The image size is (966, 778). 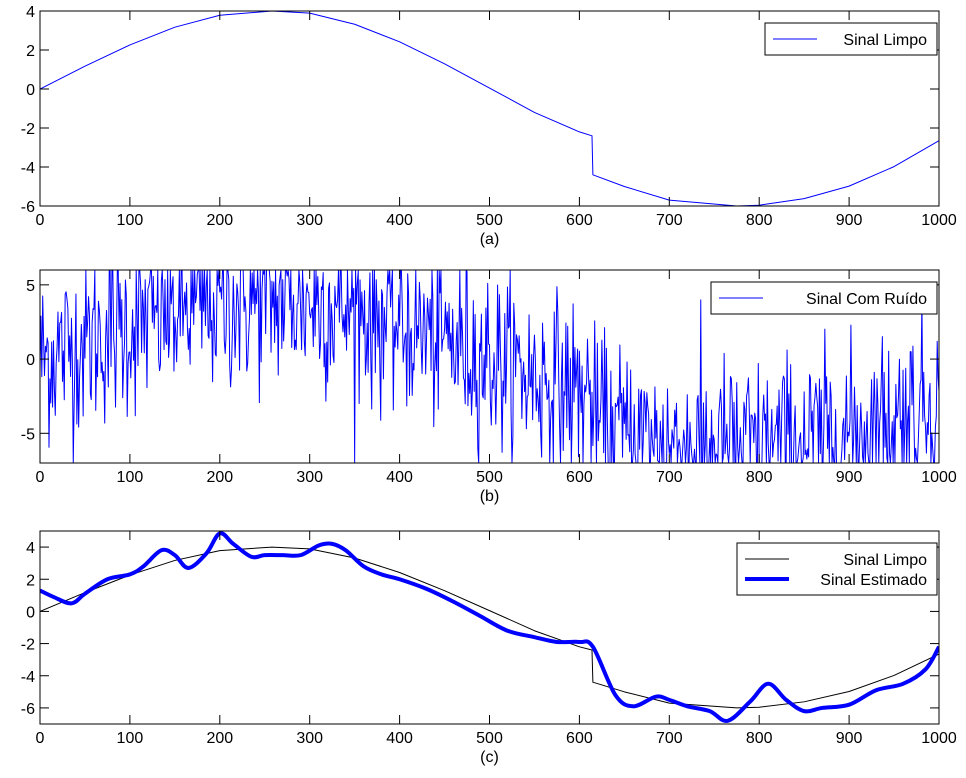 What do you see at coordinates (489, 757) in the screenshot?
I see `x-axis-label: (c)` at bounding box center [489, 757].